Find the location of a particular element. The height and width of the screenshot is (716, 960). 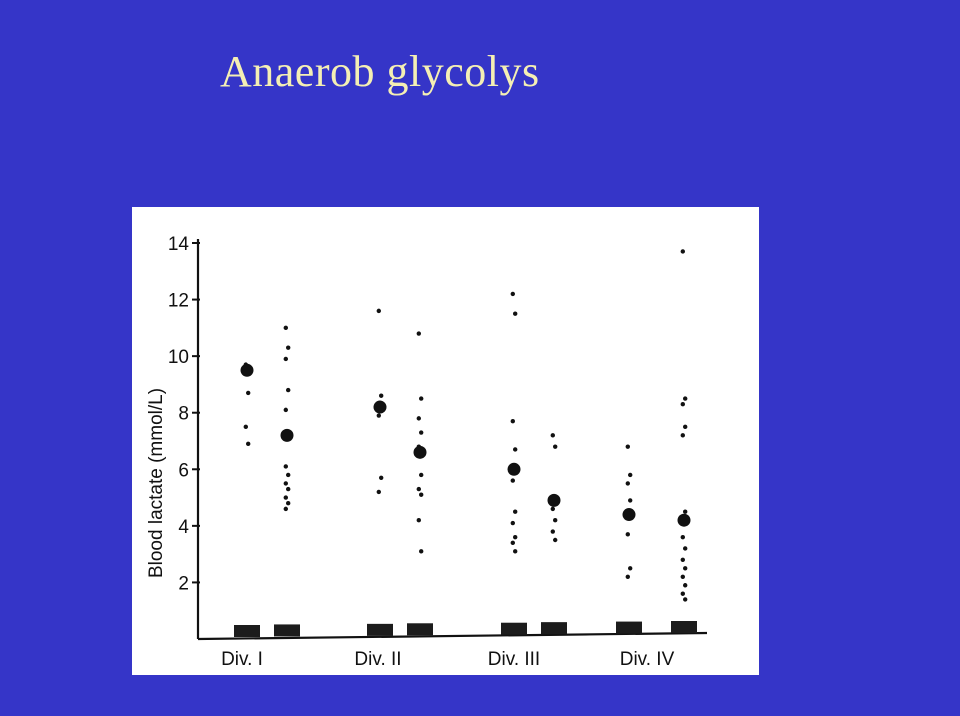

category-label: Div. IV is located at coordinates (647, 659).